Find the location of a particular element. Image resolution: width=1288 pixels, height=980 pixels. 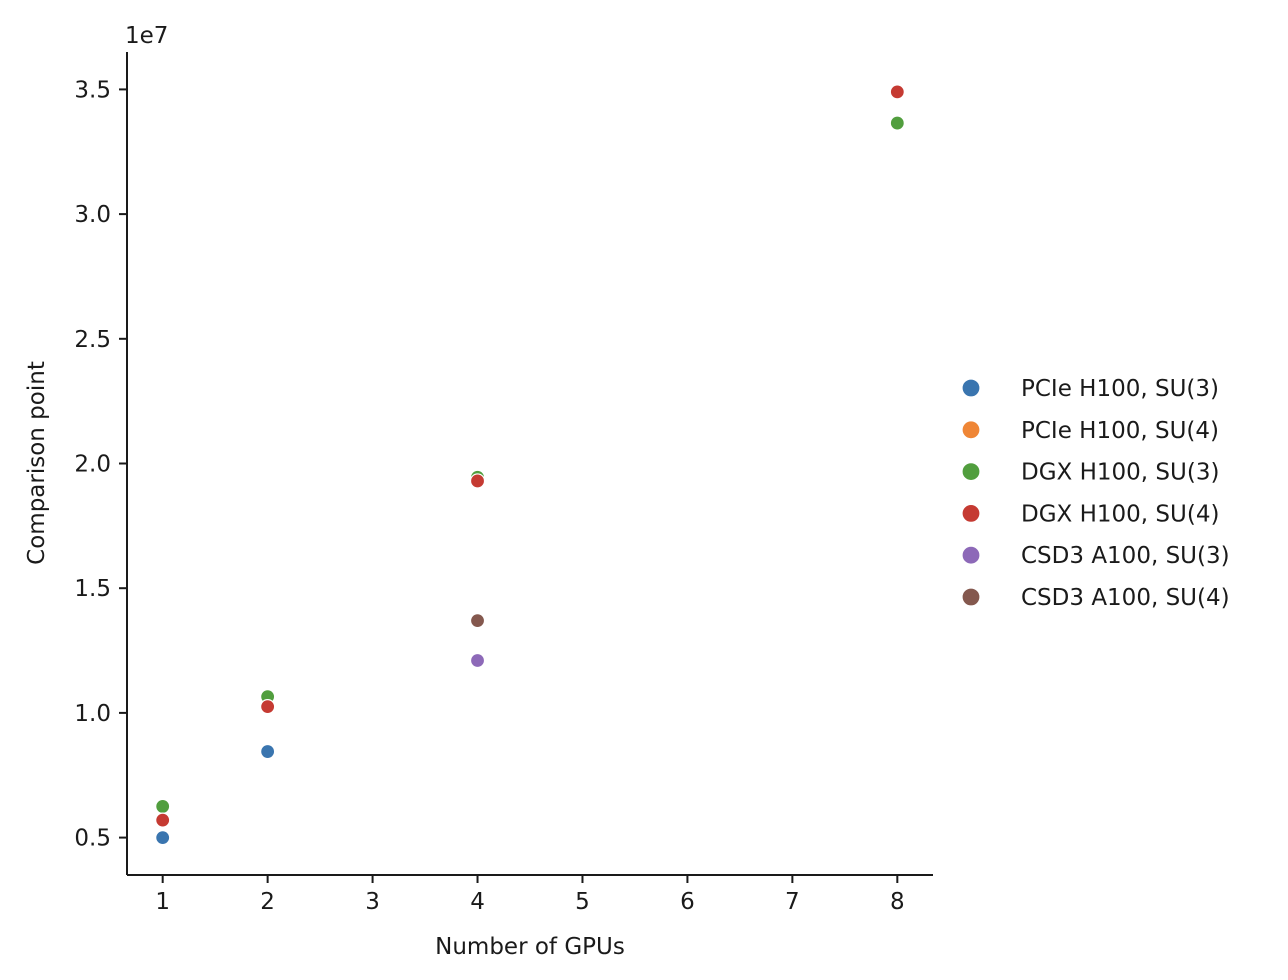

y-tick-label: 1.5 is located at coordinates (92, 589).